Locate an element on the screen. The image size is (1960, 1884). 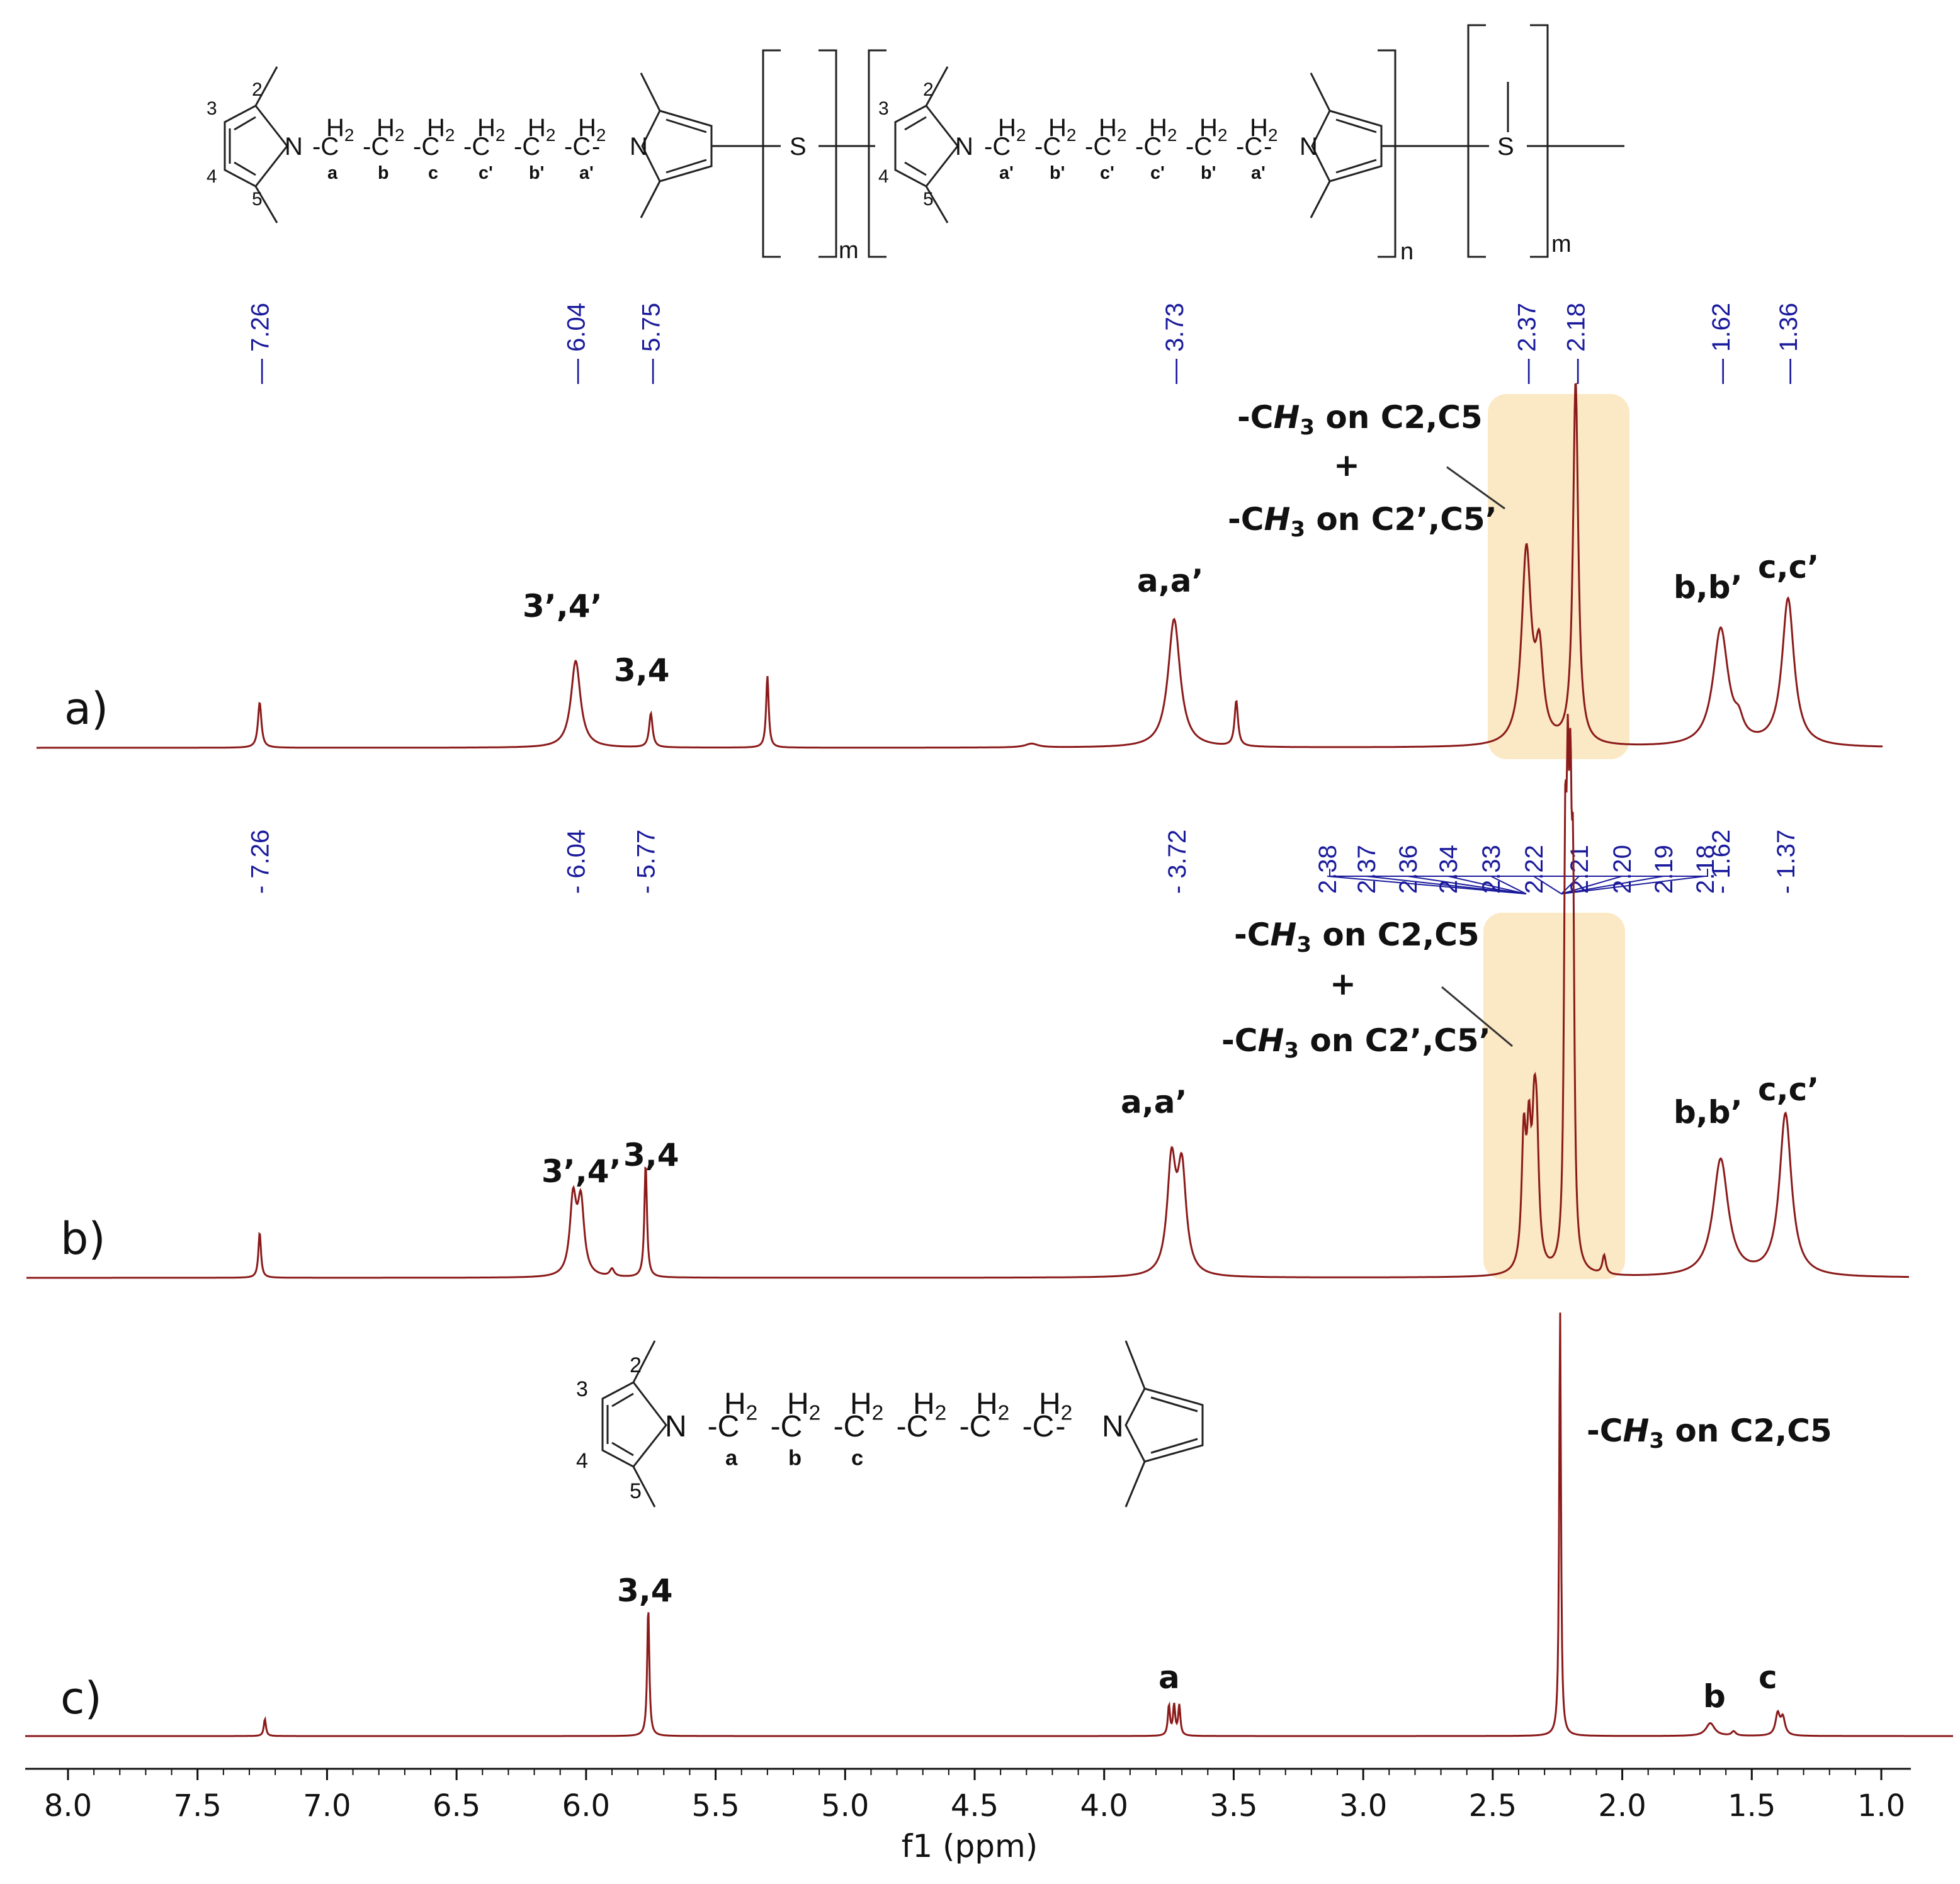
chain-top-2: H2-Ca'H2-Cb'H2-Cc'H2-Cc'H2-Cb'H2-Ca'- is located at coordinates (1130, 148).